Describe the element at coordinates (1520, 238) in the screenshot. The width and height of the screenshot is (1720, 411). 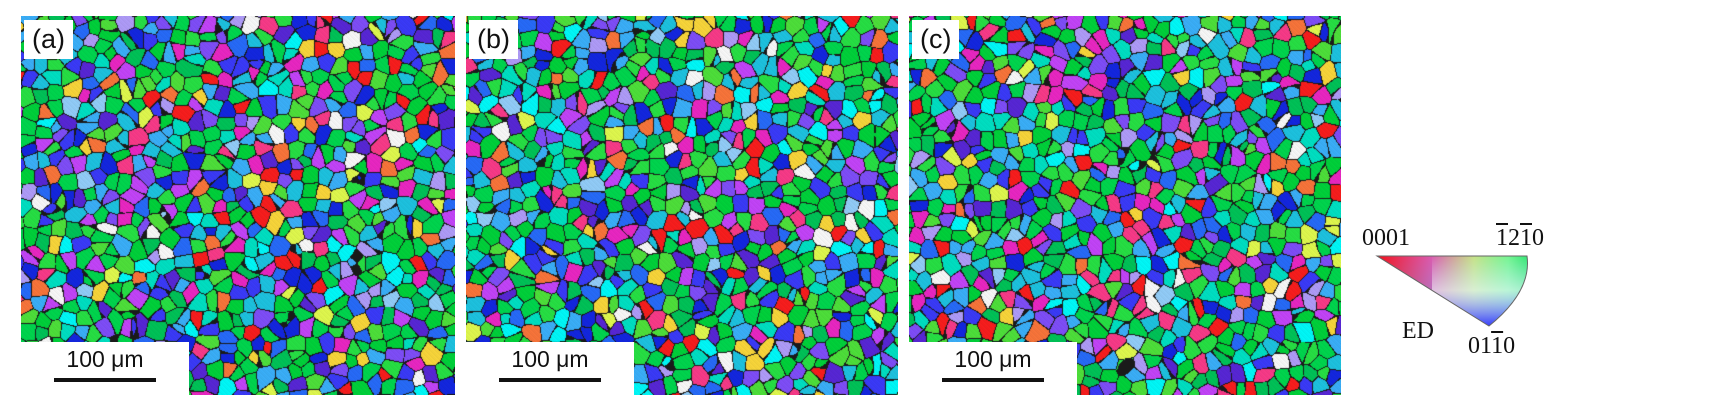
I see `label-1210: 1210` at that location.